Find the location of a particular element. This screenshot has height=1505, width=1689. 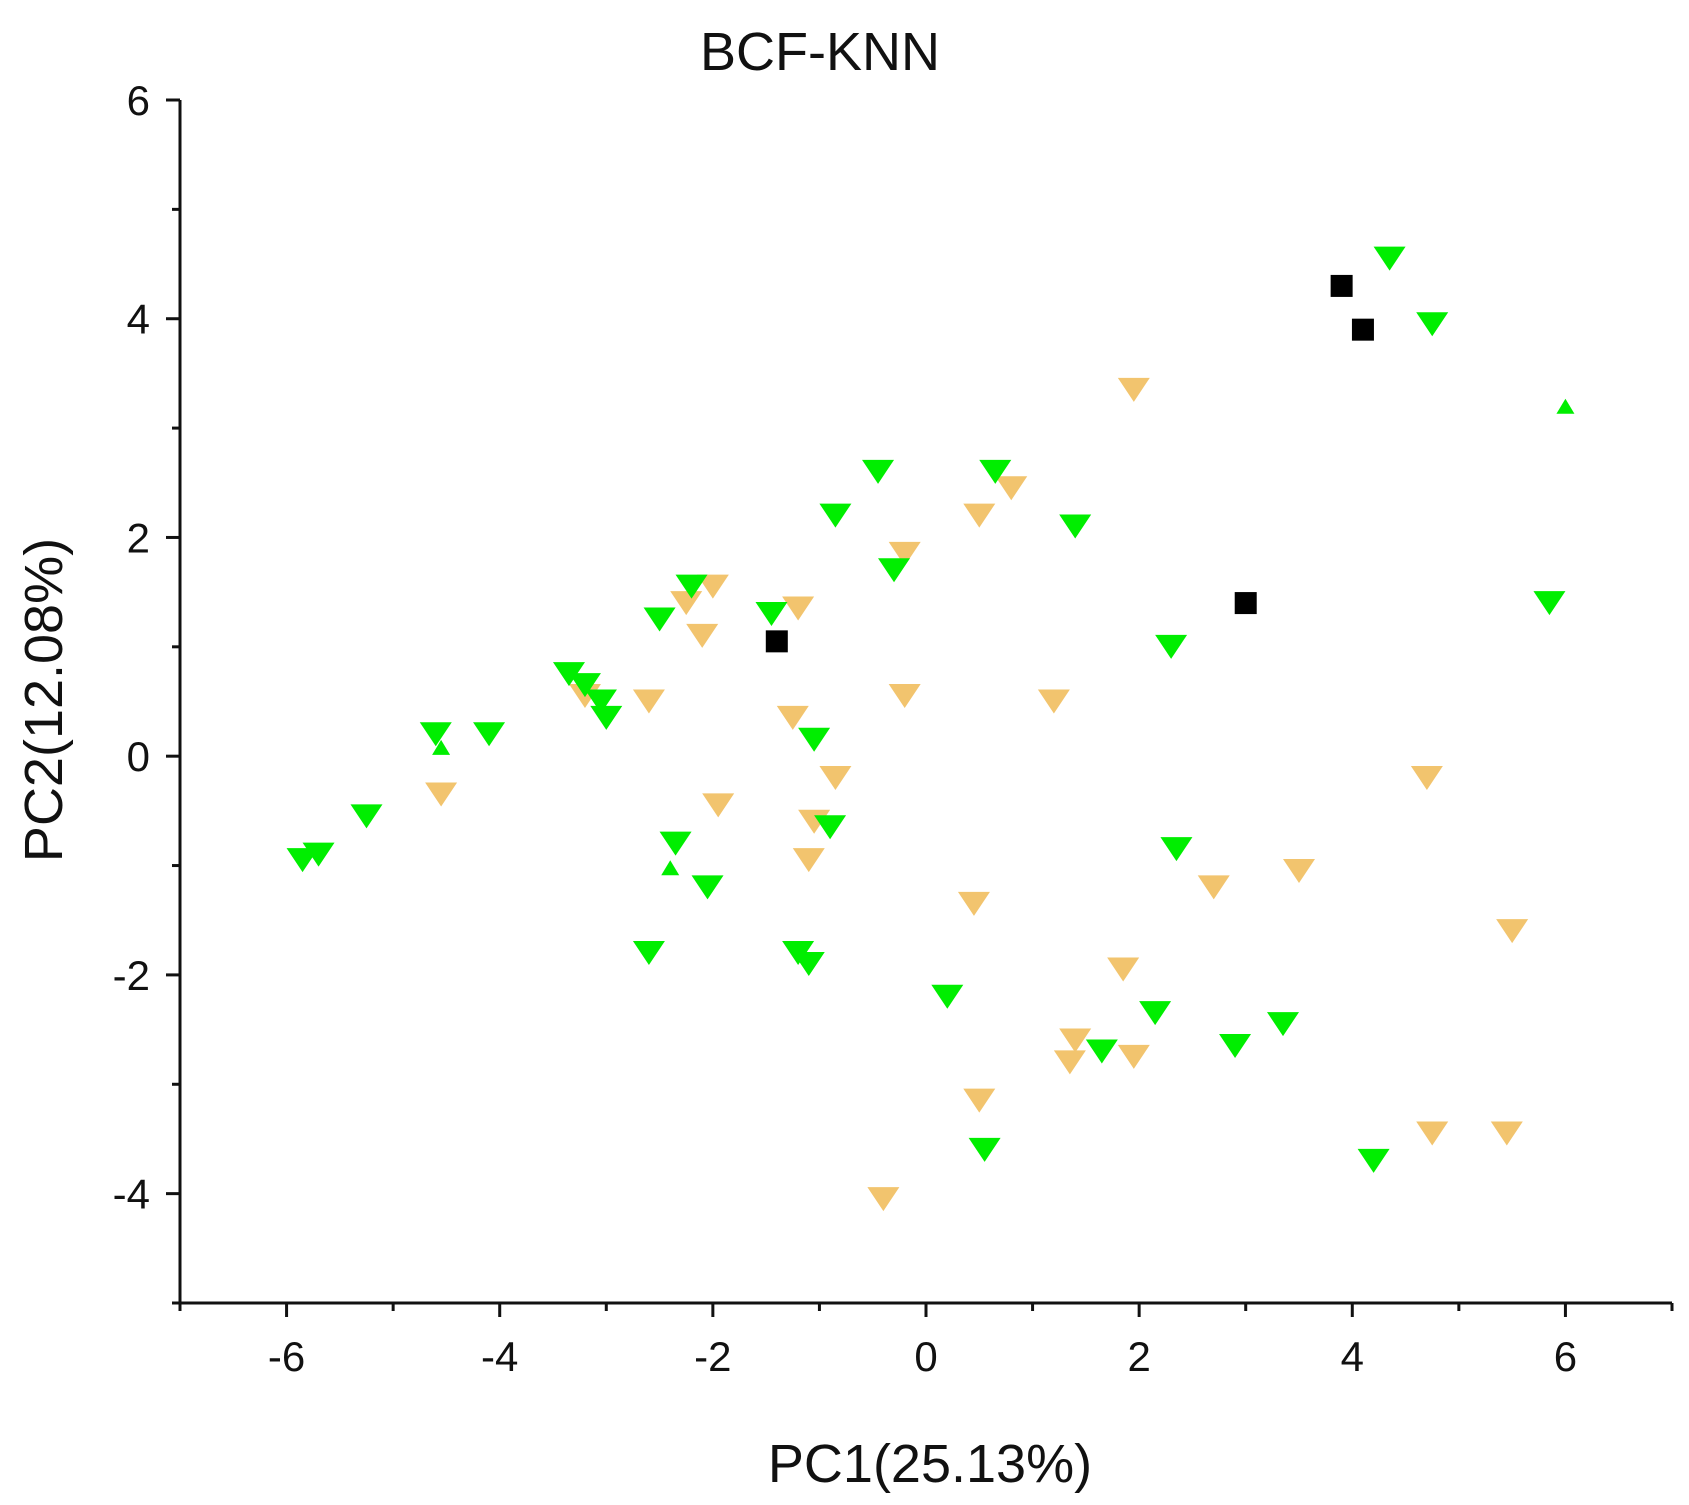

chart-title: BCF-KNN is located at coordinates (820, 52).